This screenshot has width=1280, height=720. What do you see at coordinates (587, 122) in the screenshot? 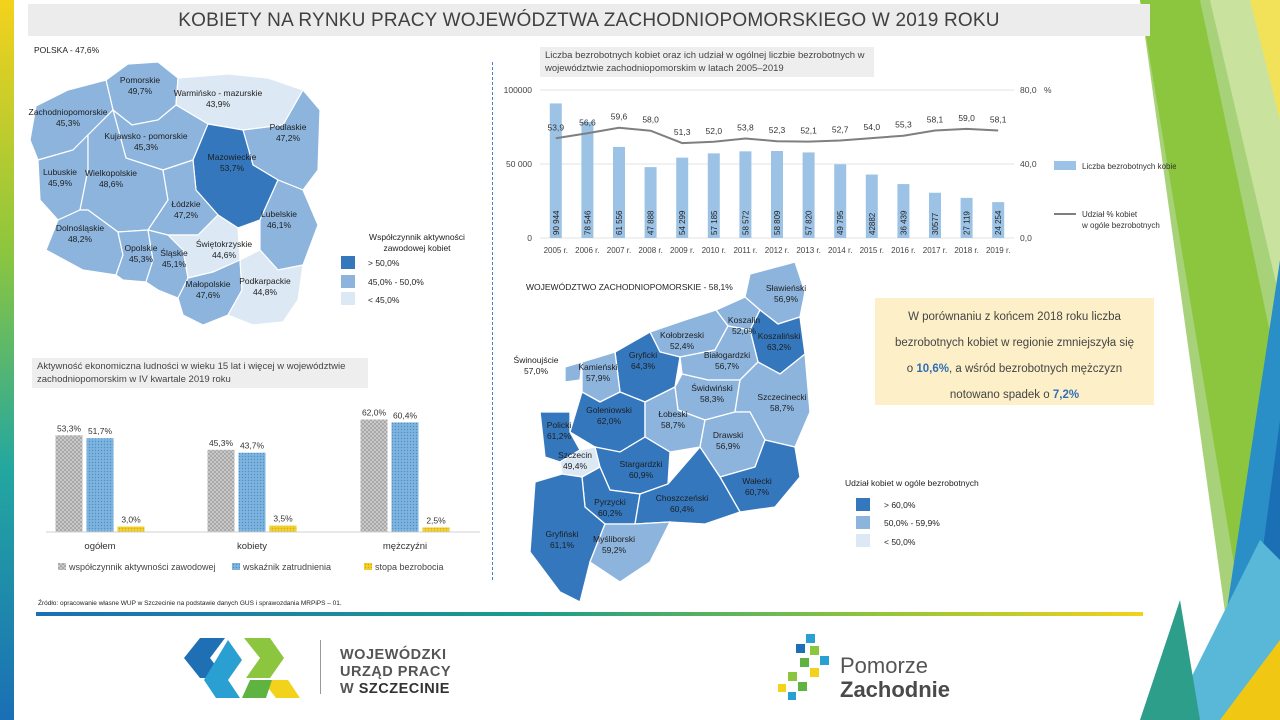
I see `line-value-label: 56,6` at bounding box center [587, 122].